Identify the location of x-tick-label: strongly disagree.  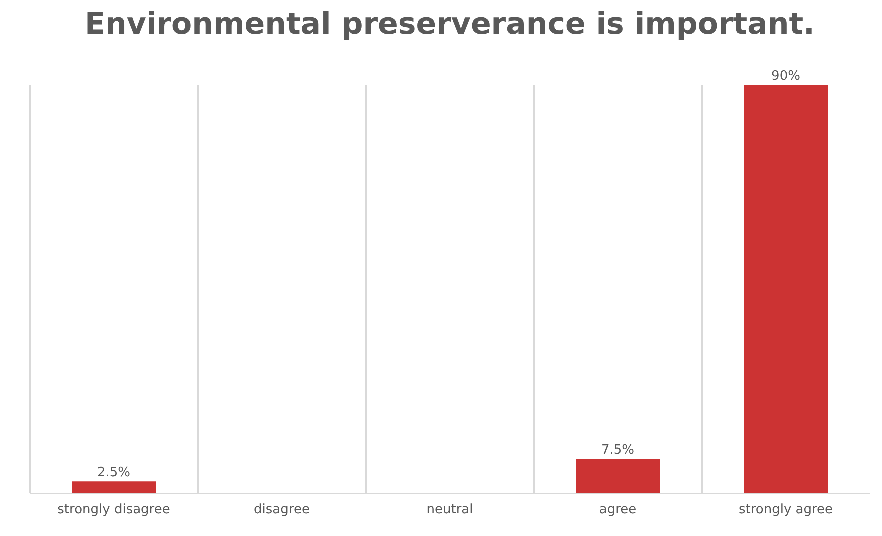
(114, 510).